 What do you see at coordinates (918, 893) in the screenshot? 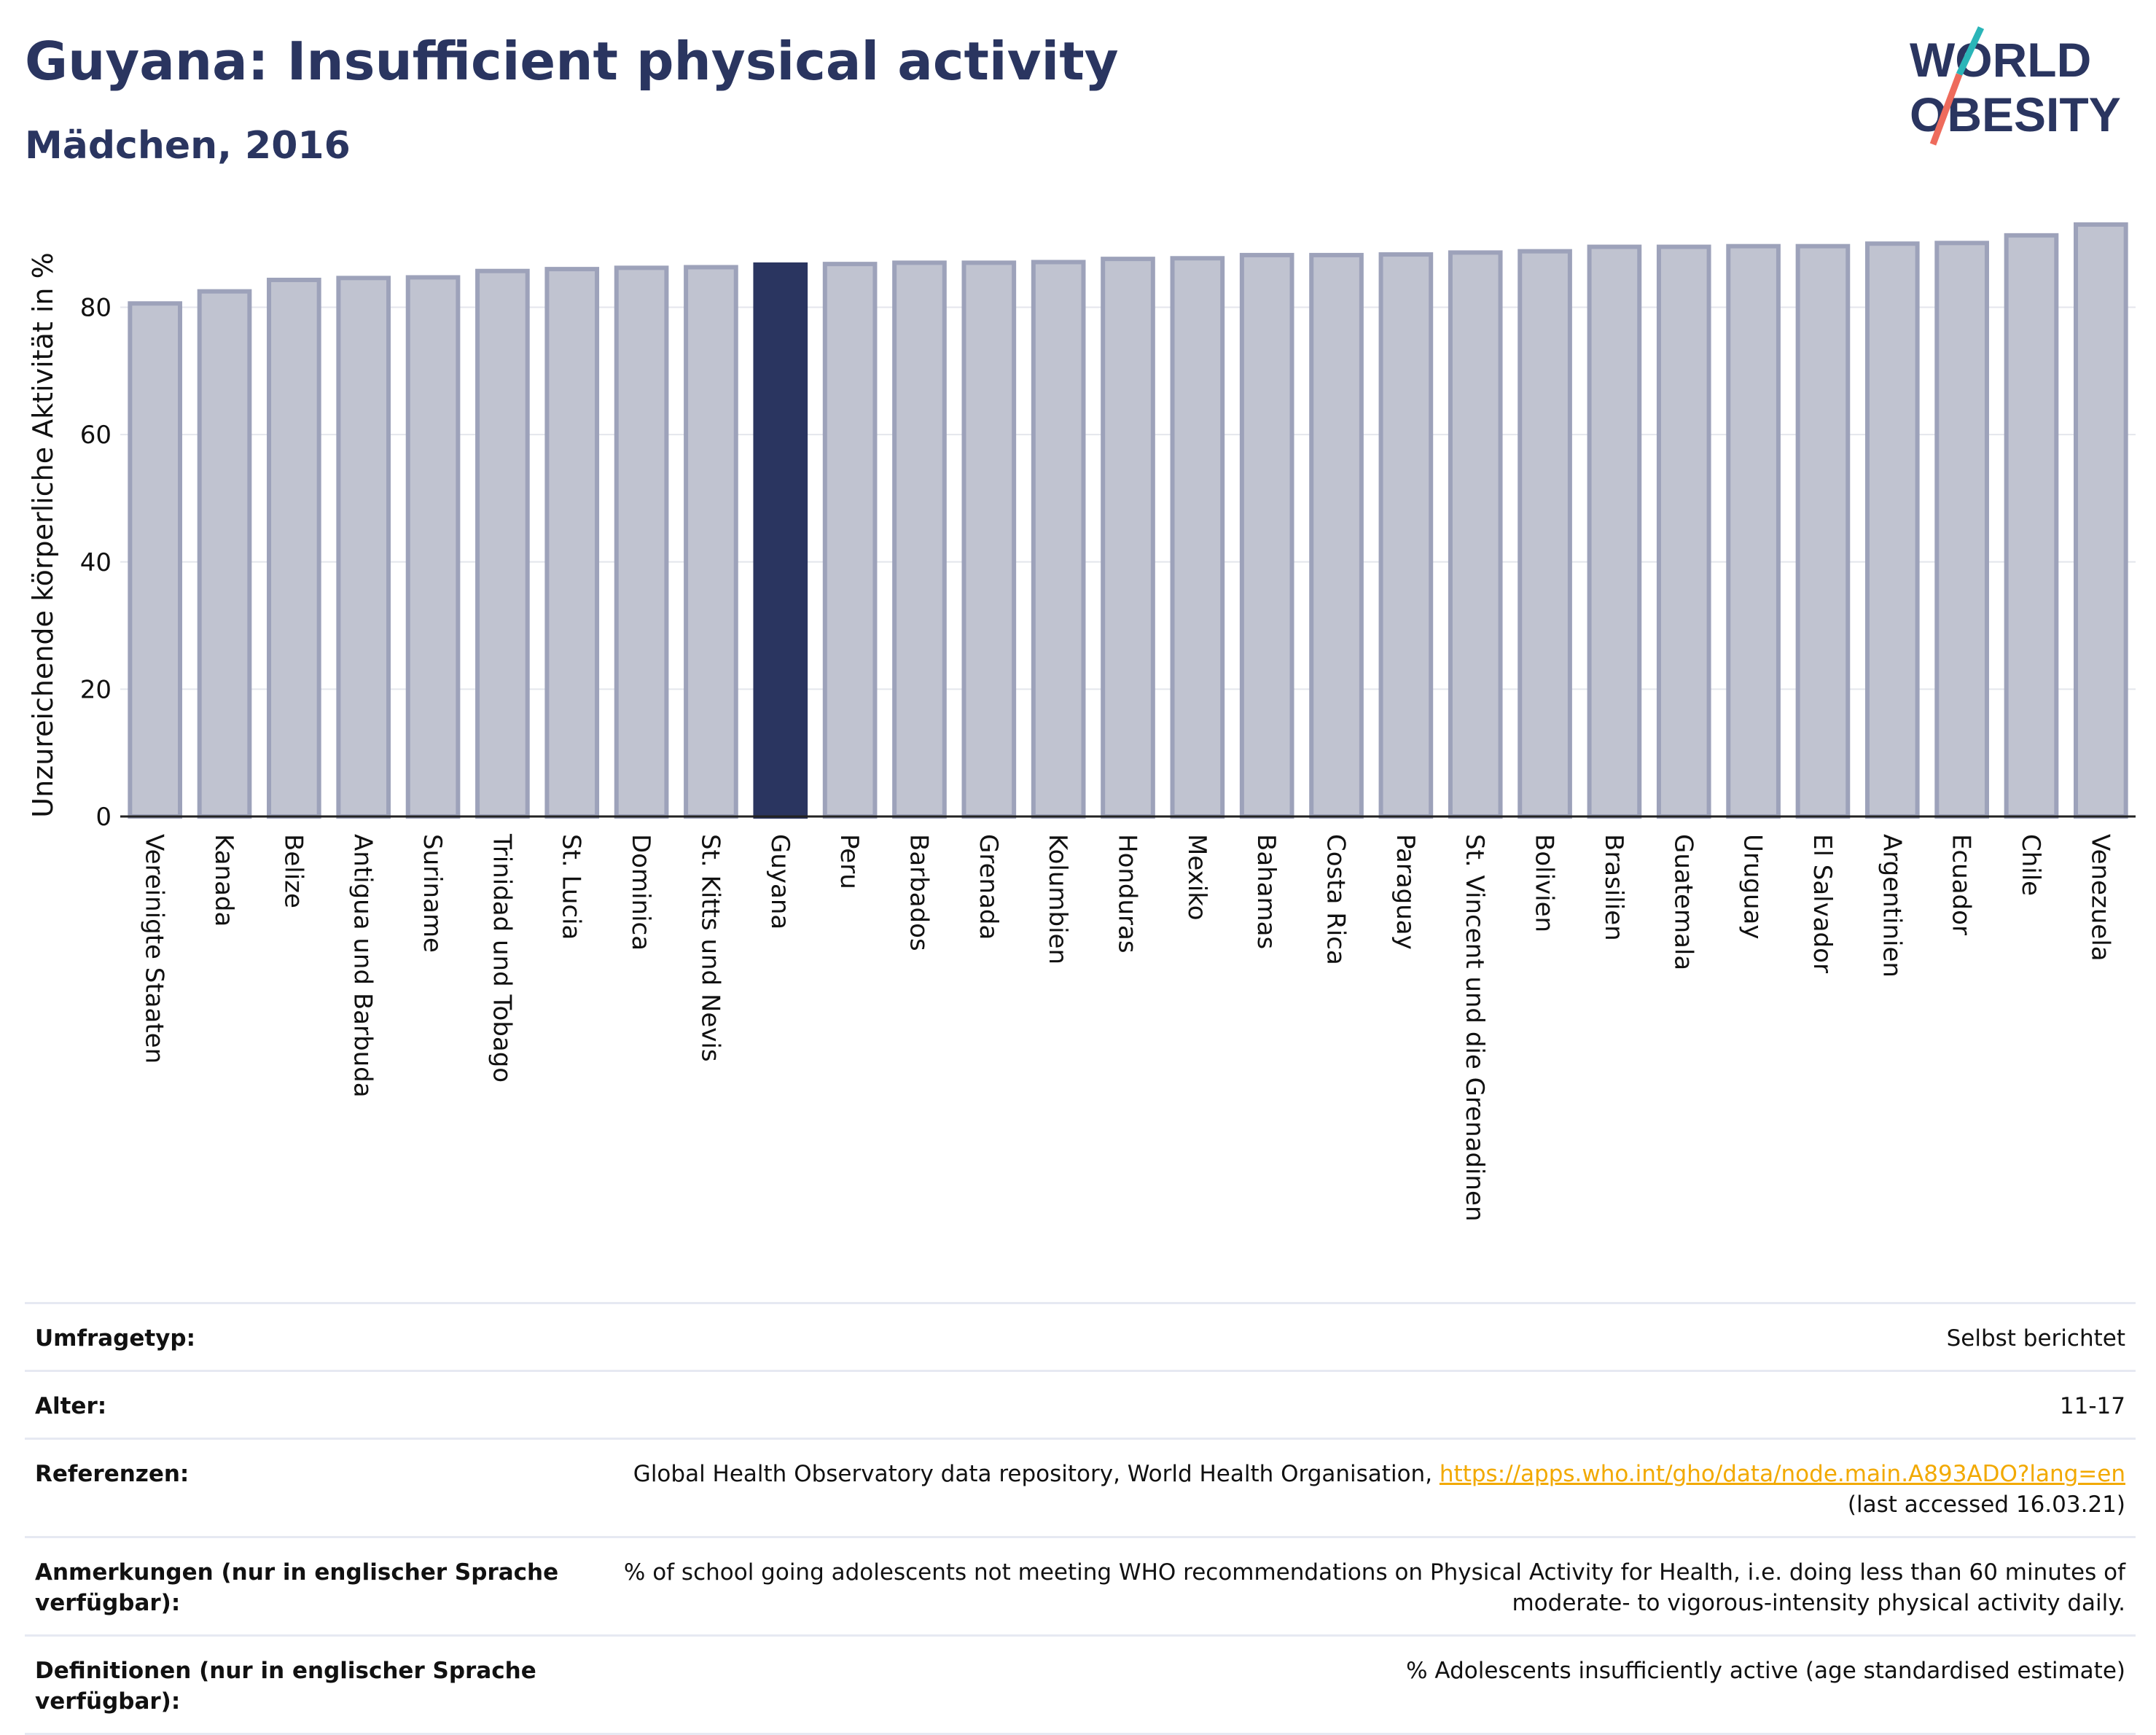
I see `x-tick-label: Barbados` at bounding box center [918, 893].